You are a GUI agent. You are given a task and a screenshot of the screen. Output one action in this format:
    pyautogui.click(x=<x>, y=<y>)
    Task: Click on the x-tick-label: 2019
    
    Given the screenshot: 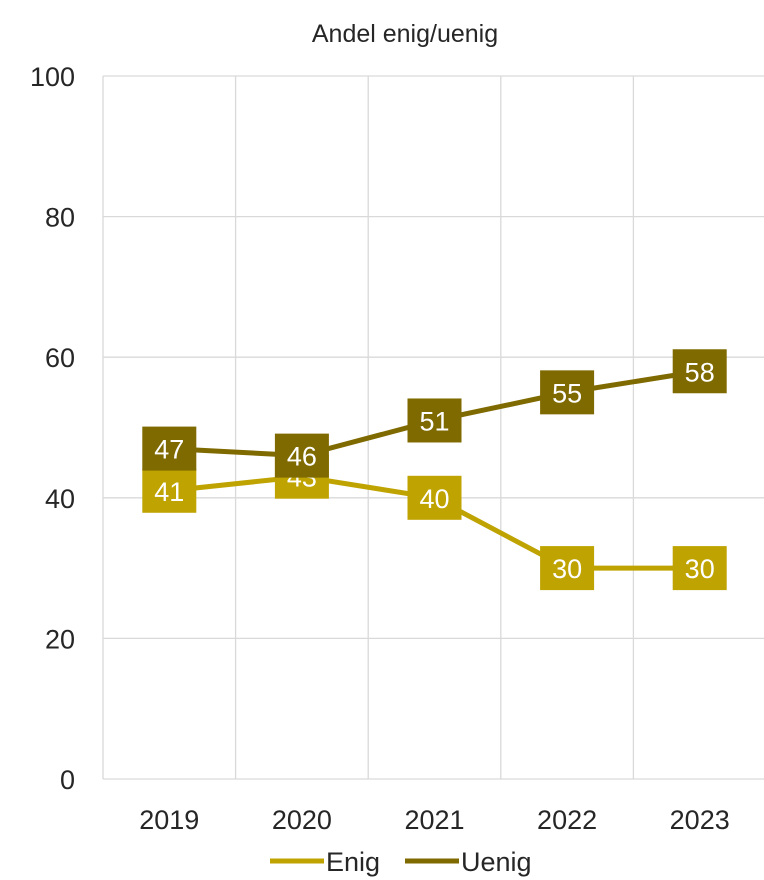 What is the action you would take?
    pyautogui.click(x=169, y=820)
    